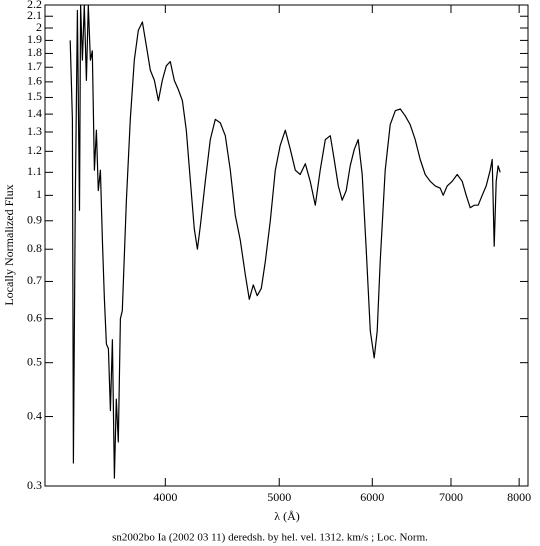 The width and height of the screenshot is (540, 546). Describe the element at coordinates (34, 317) in the screenshot. I see `y-tick-label: 0.6` at that location.